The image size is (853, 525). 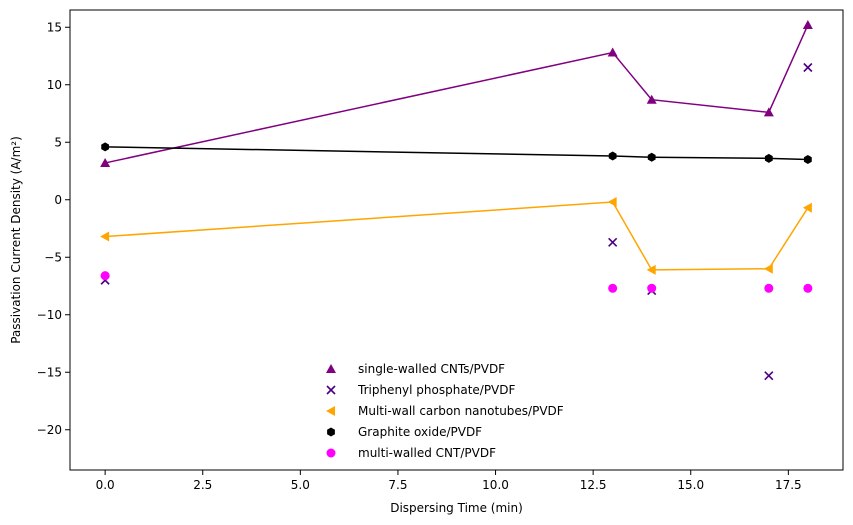 I want to click on x-tick-label: 7.5, so click(x=397, y=485).